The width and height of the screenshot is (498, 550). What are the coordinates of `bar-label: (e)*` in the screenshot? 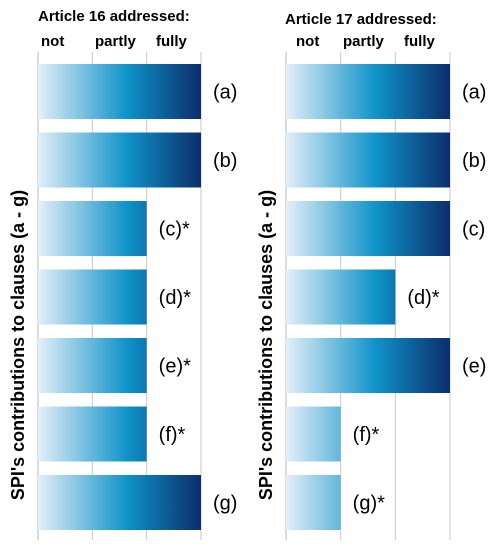 It's located at (175, 367).